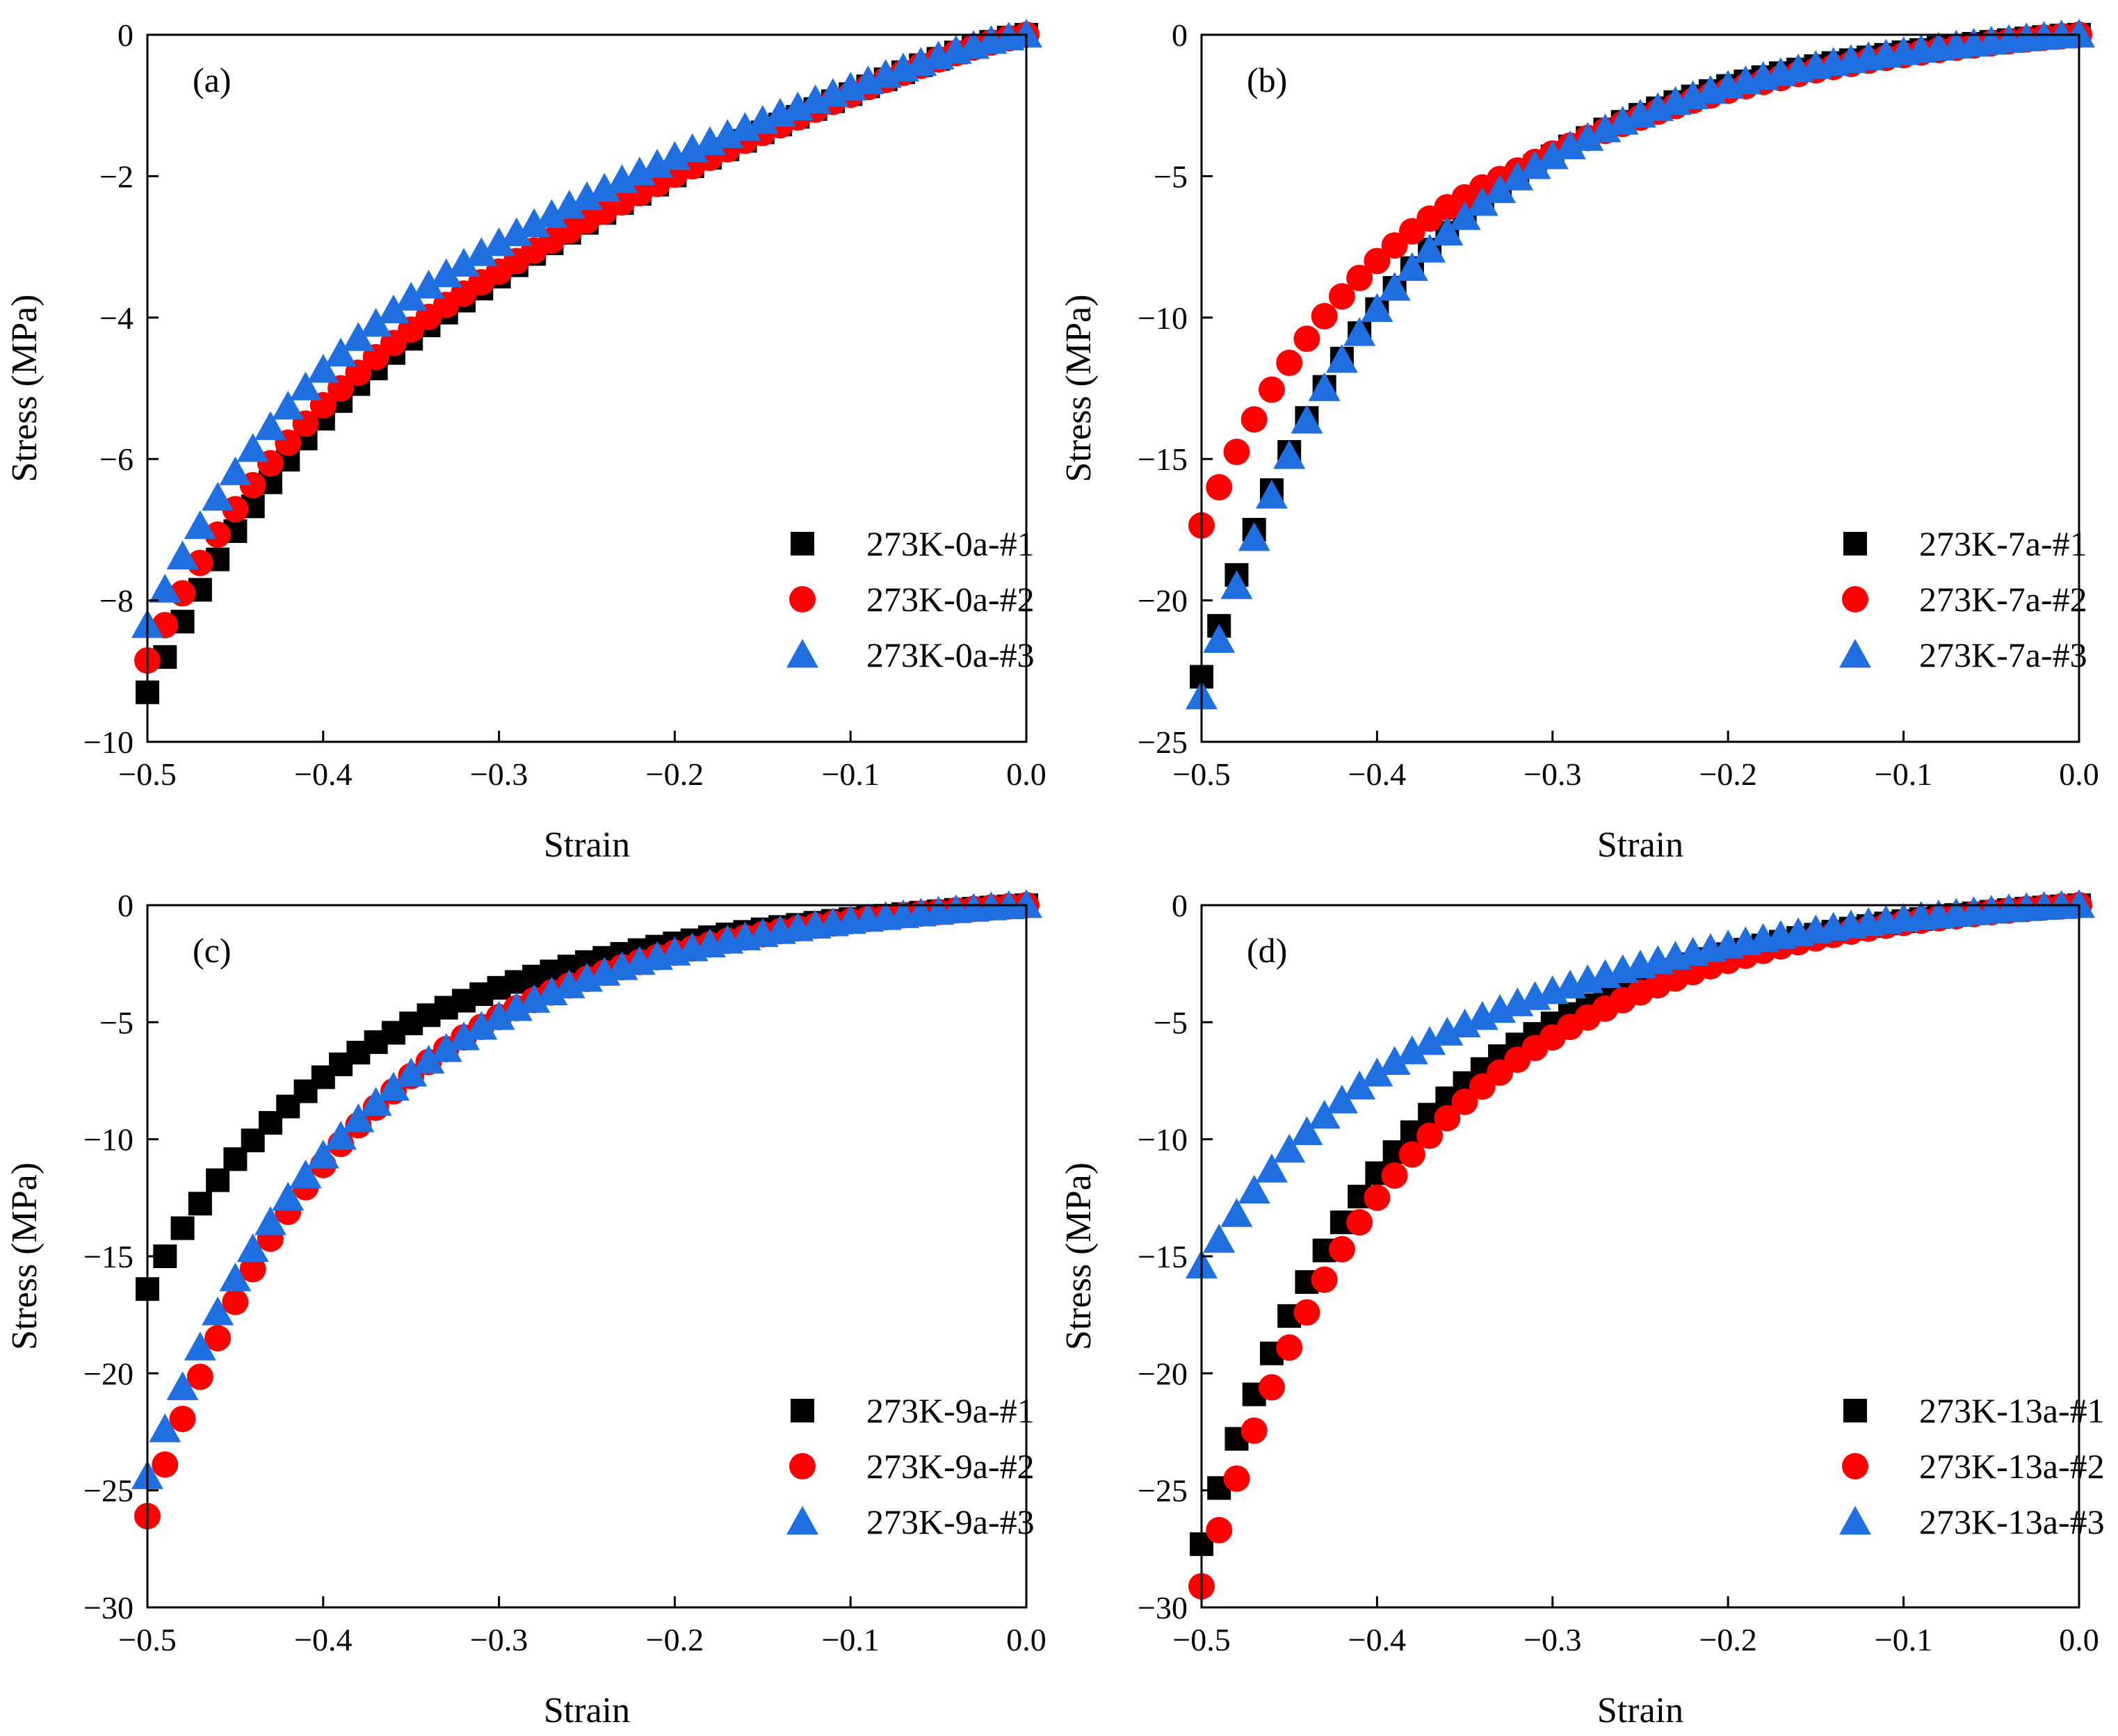 The width and height of the screenshot is (2118, 1736). What do you see at coordinates (2012, 1410) in the screenshot?
I see `legend-entry: 273K-13a-#1` at bounding box center [2012, 1410].